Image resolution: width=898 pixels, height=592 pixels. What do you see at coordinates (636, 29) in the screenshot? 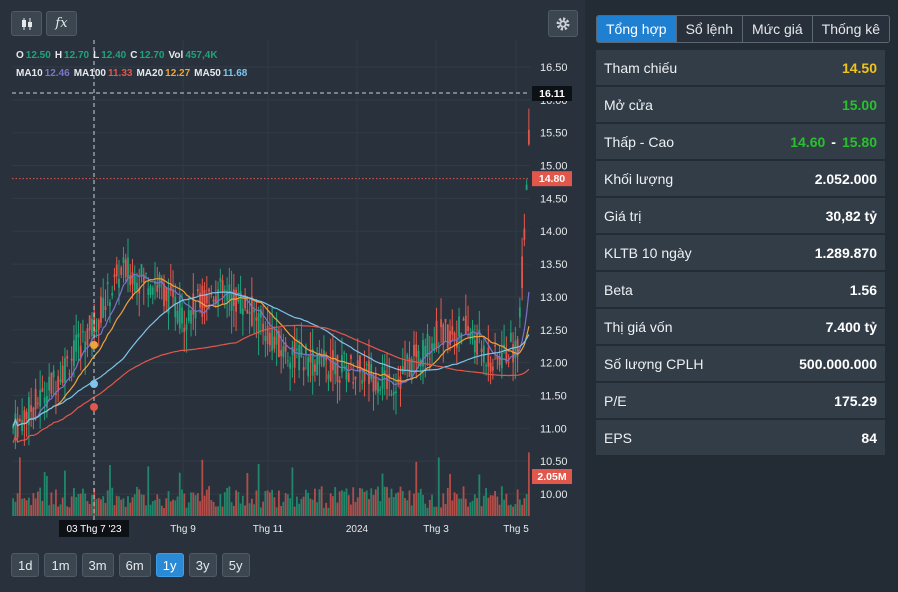
I see `tab-1: Tổng hợp` at bounding box center [636, 29].